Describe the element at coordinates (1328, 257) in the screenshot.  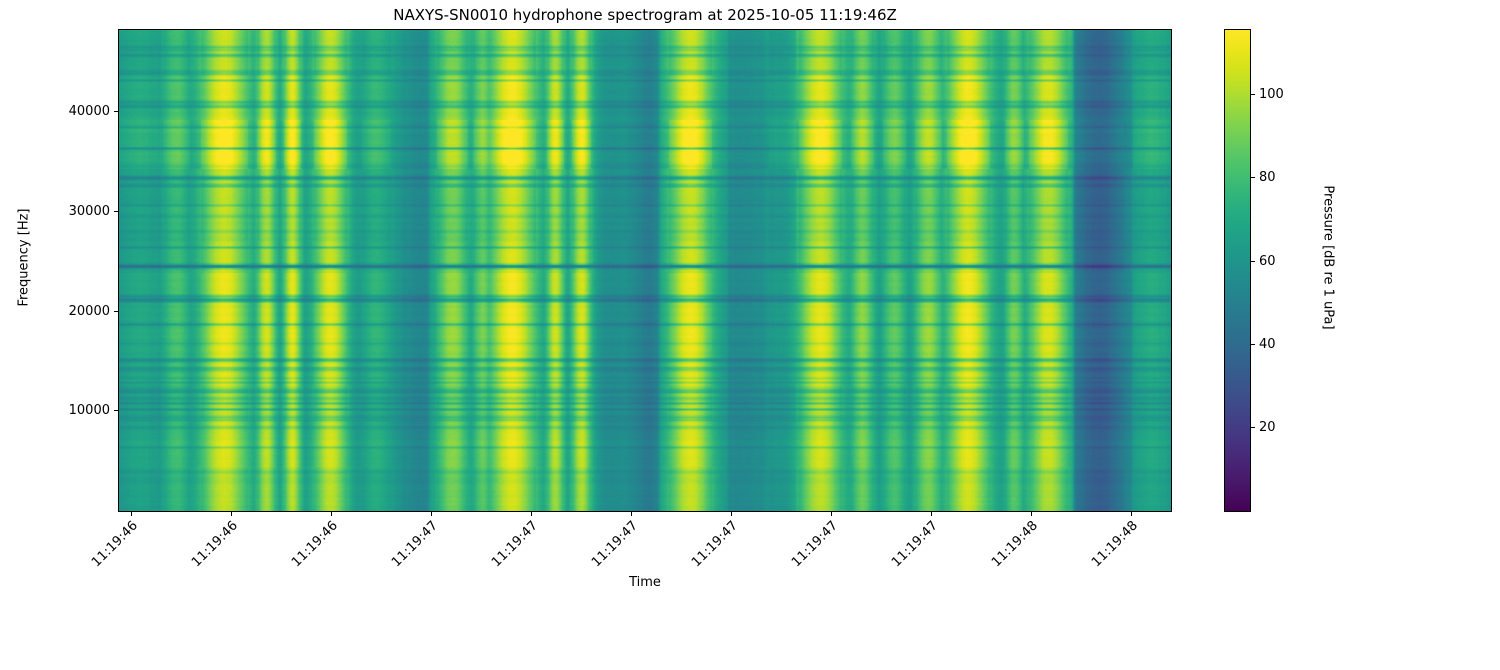
I see `colorbar-label: Pressure [dB re 1 uPa]` at that location.